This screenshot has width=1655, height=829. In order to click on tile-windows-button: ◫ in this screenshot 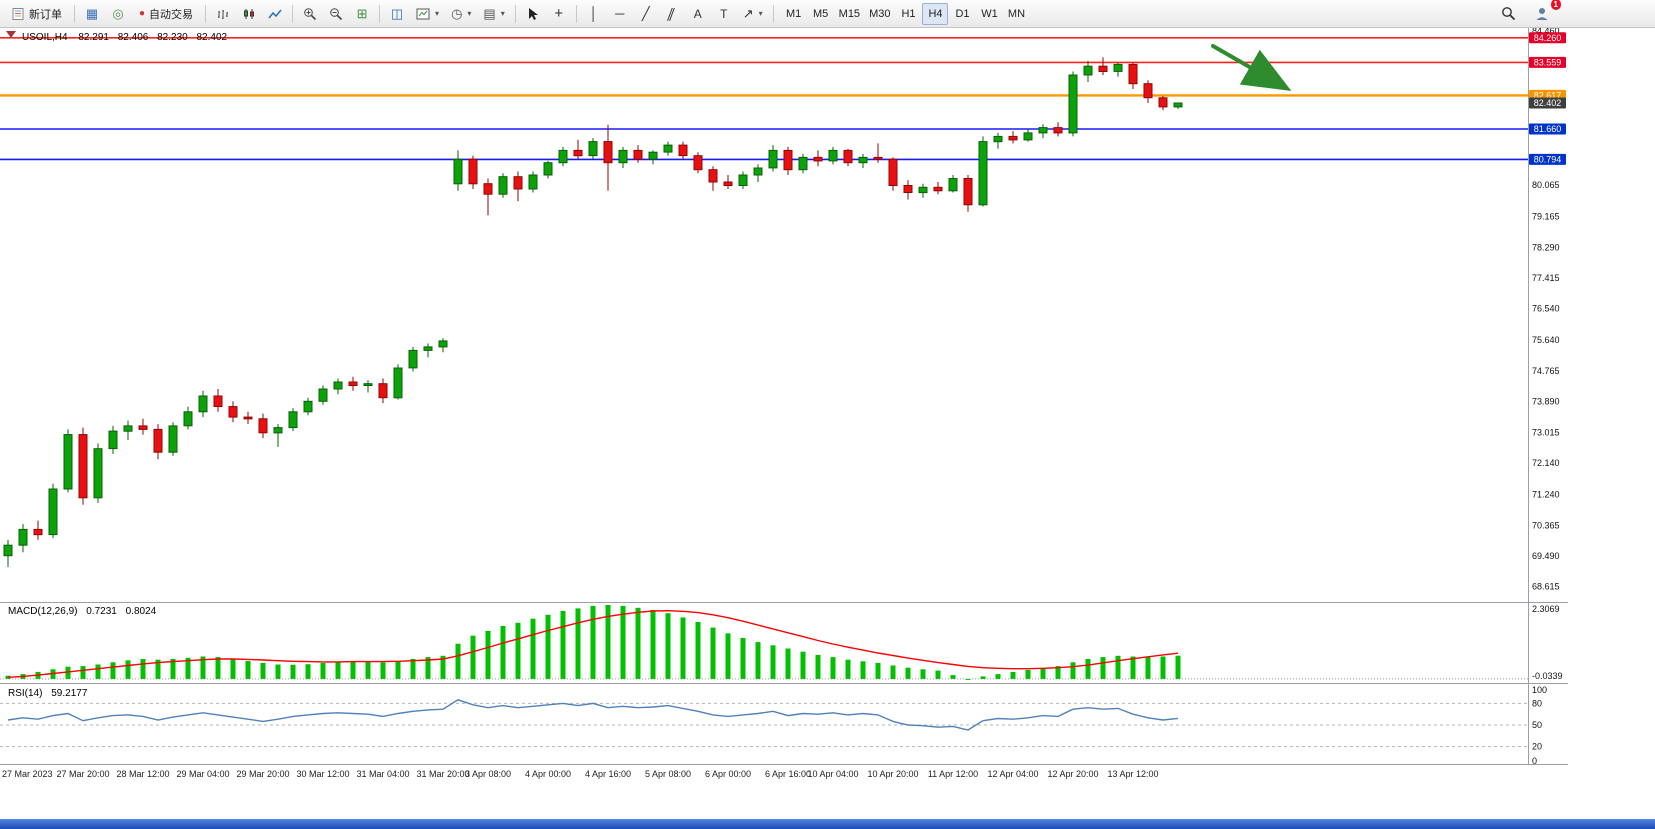, I will do `click(397, 14)`.